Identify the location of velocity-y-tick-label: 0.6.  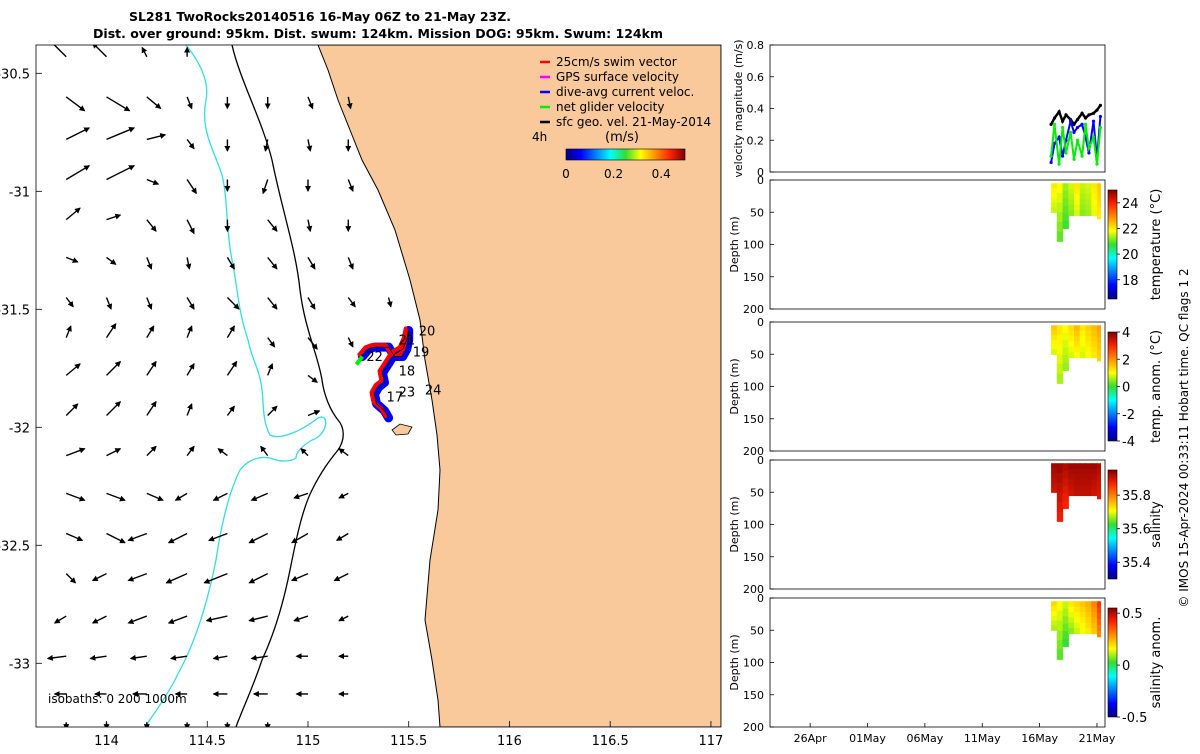
(756, 77).